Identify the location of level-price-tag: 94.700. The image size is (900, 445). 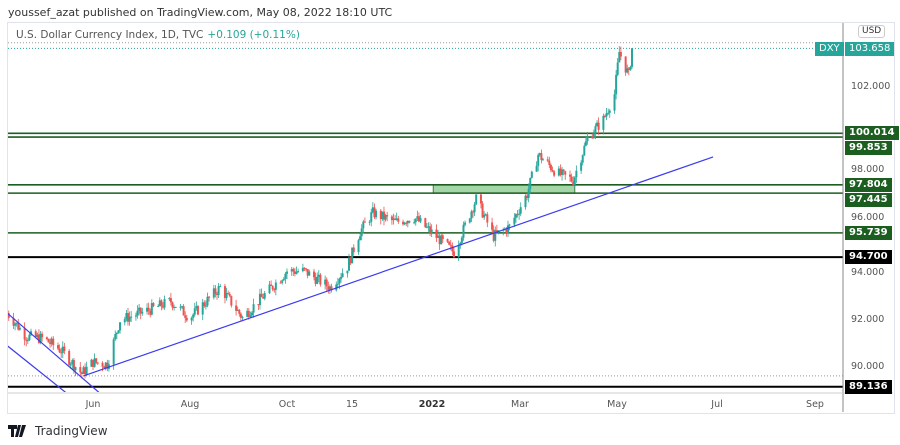
(868, 257).